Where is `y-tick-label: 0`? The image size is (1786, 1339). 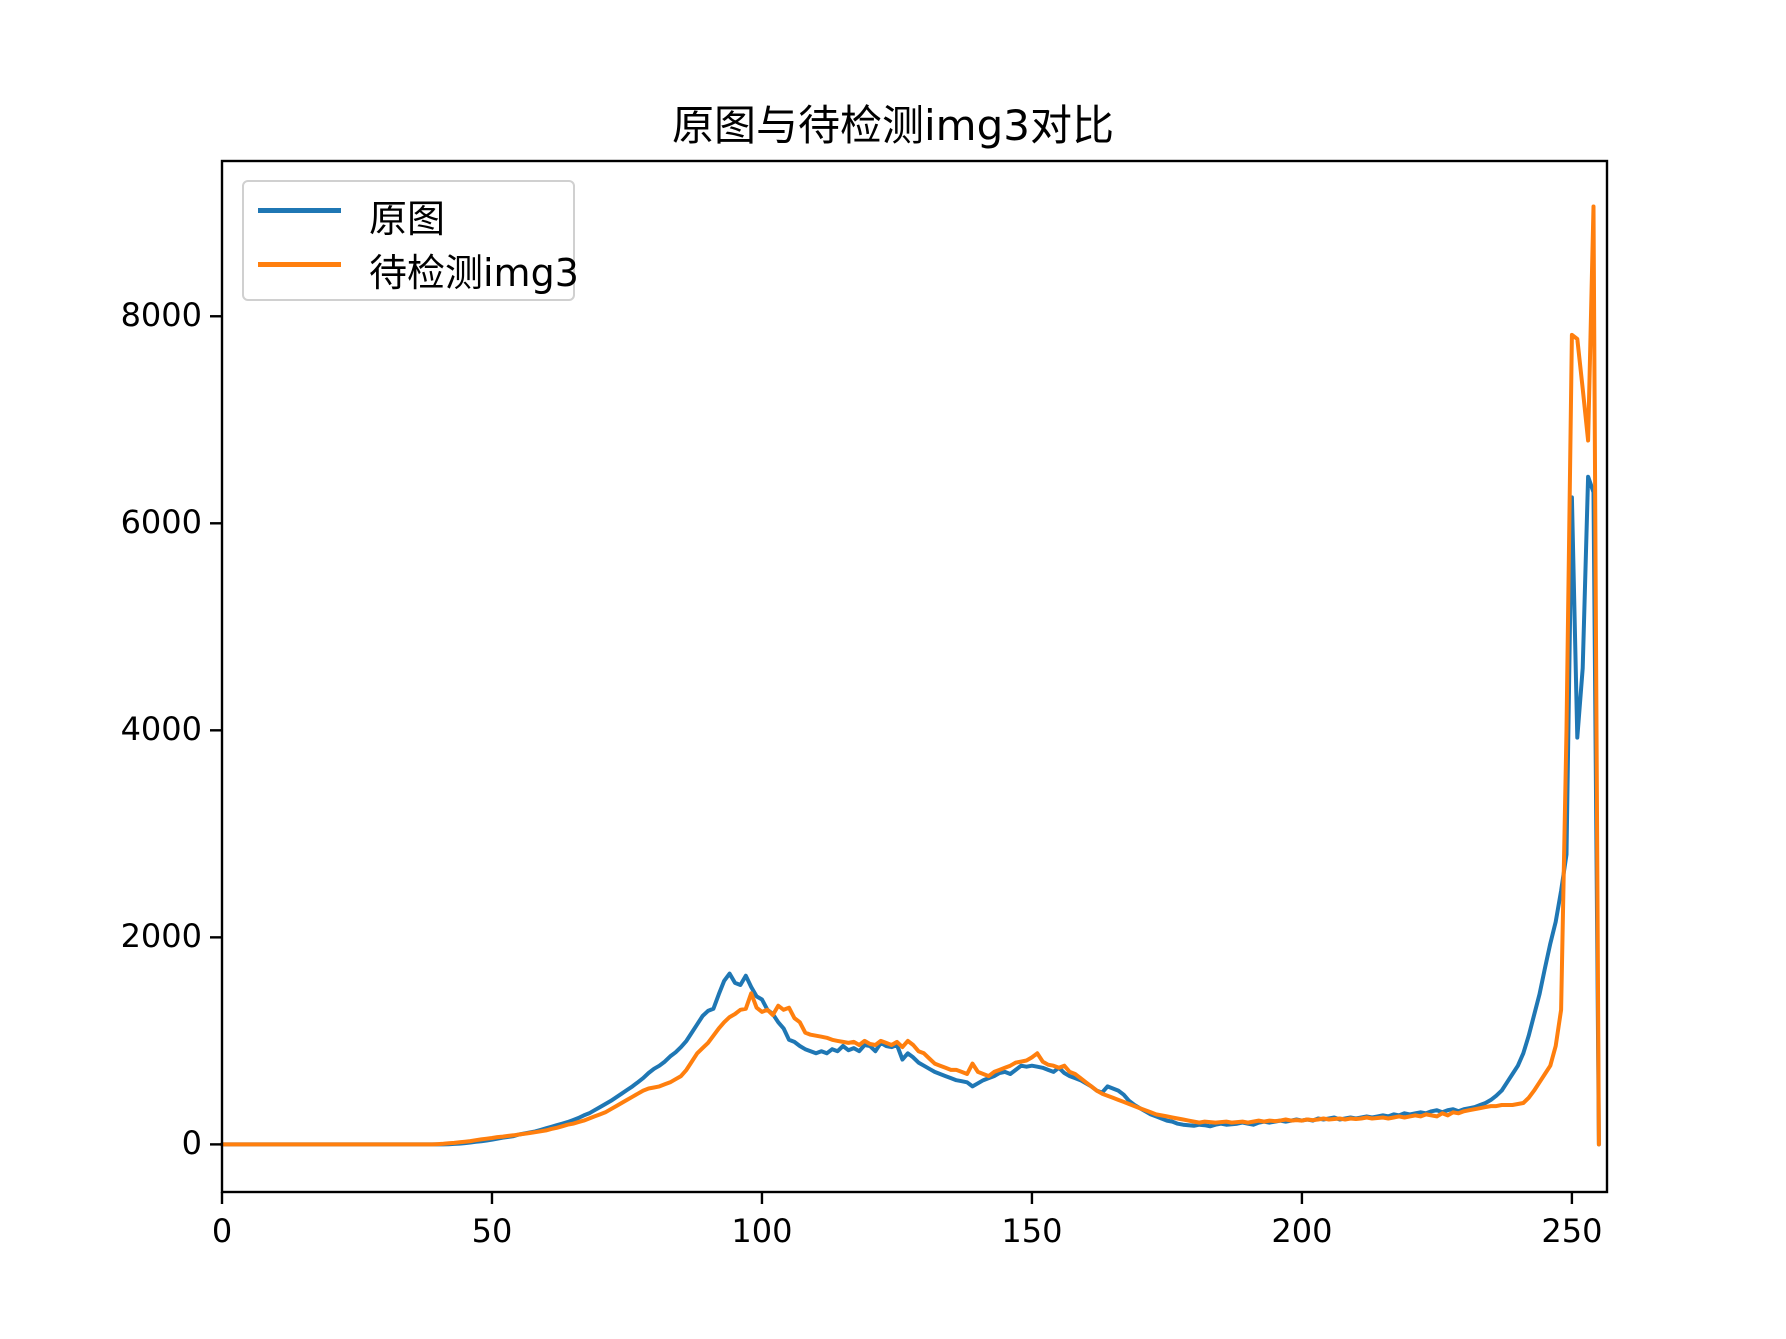
y-tick-label: 0 is located at coordinates (191, 1143).